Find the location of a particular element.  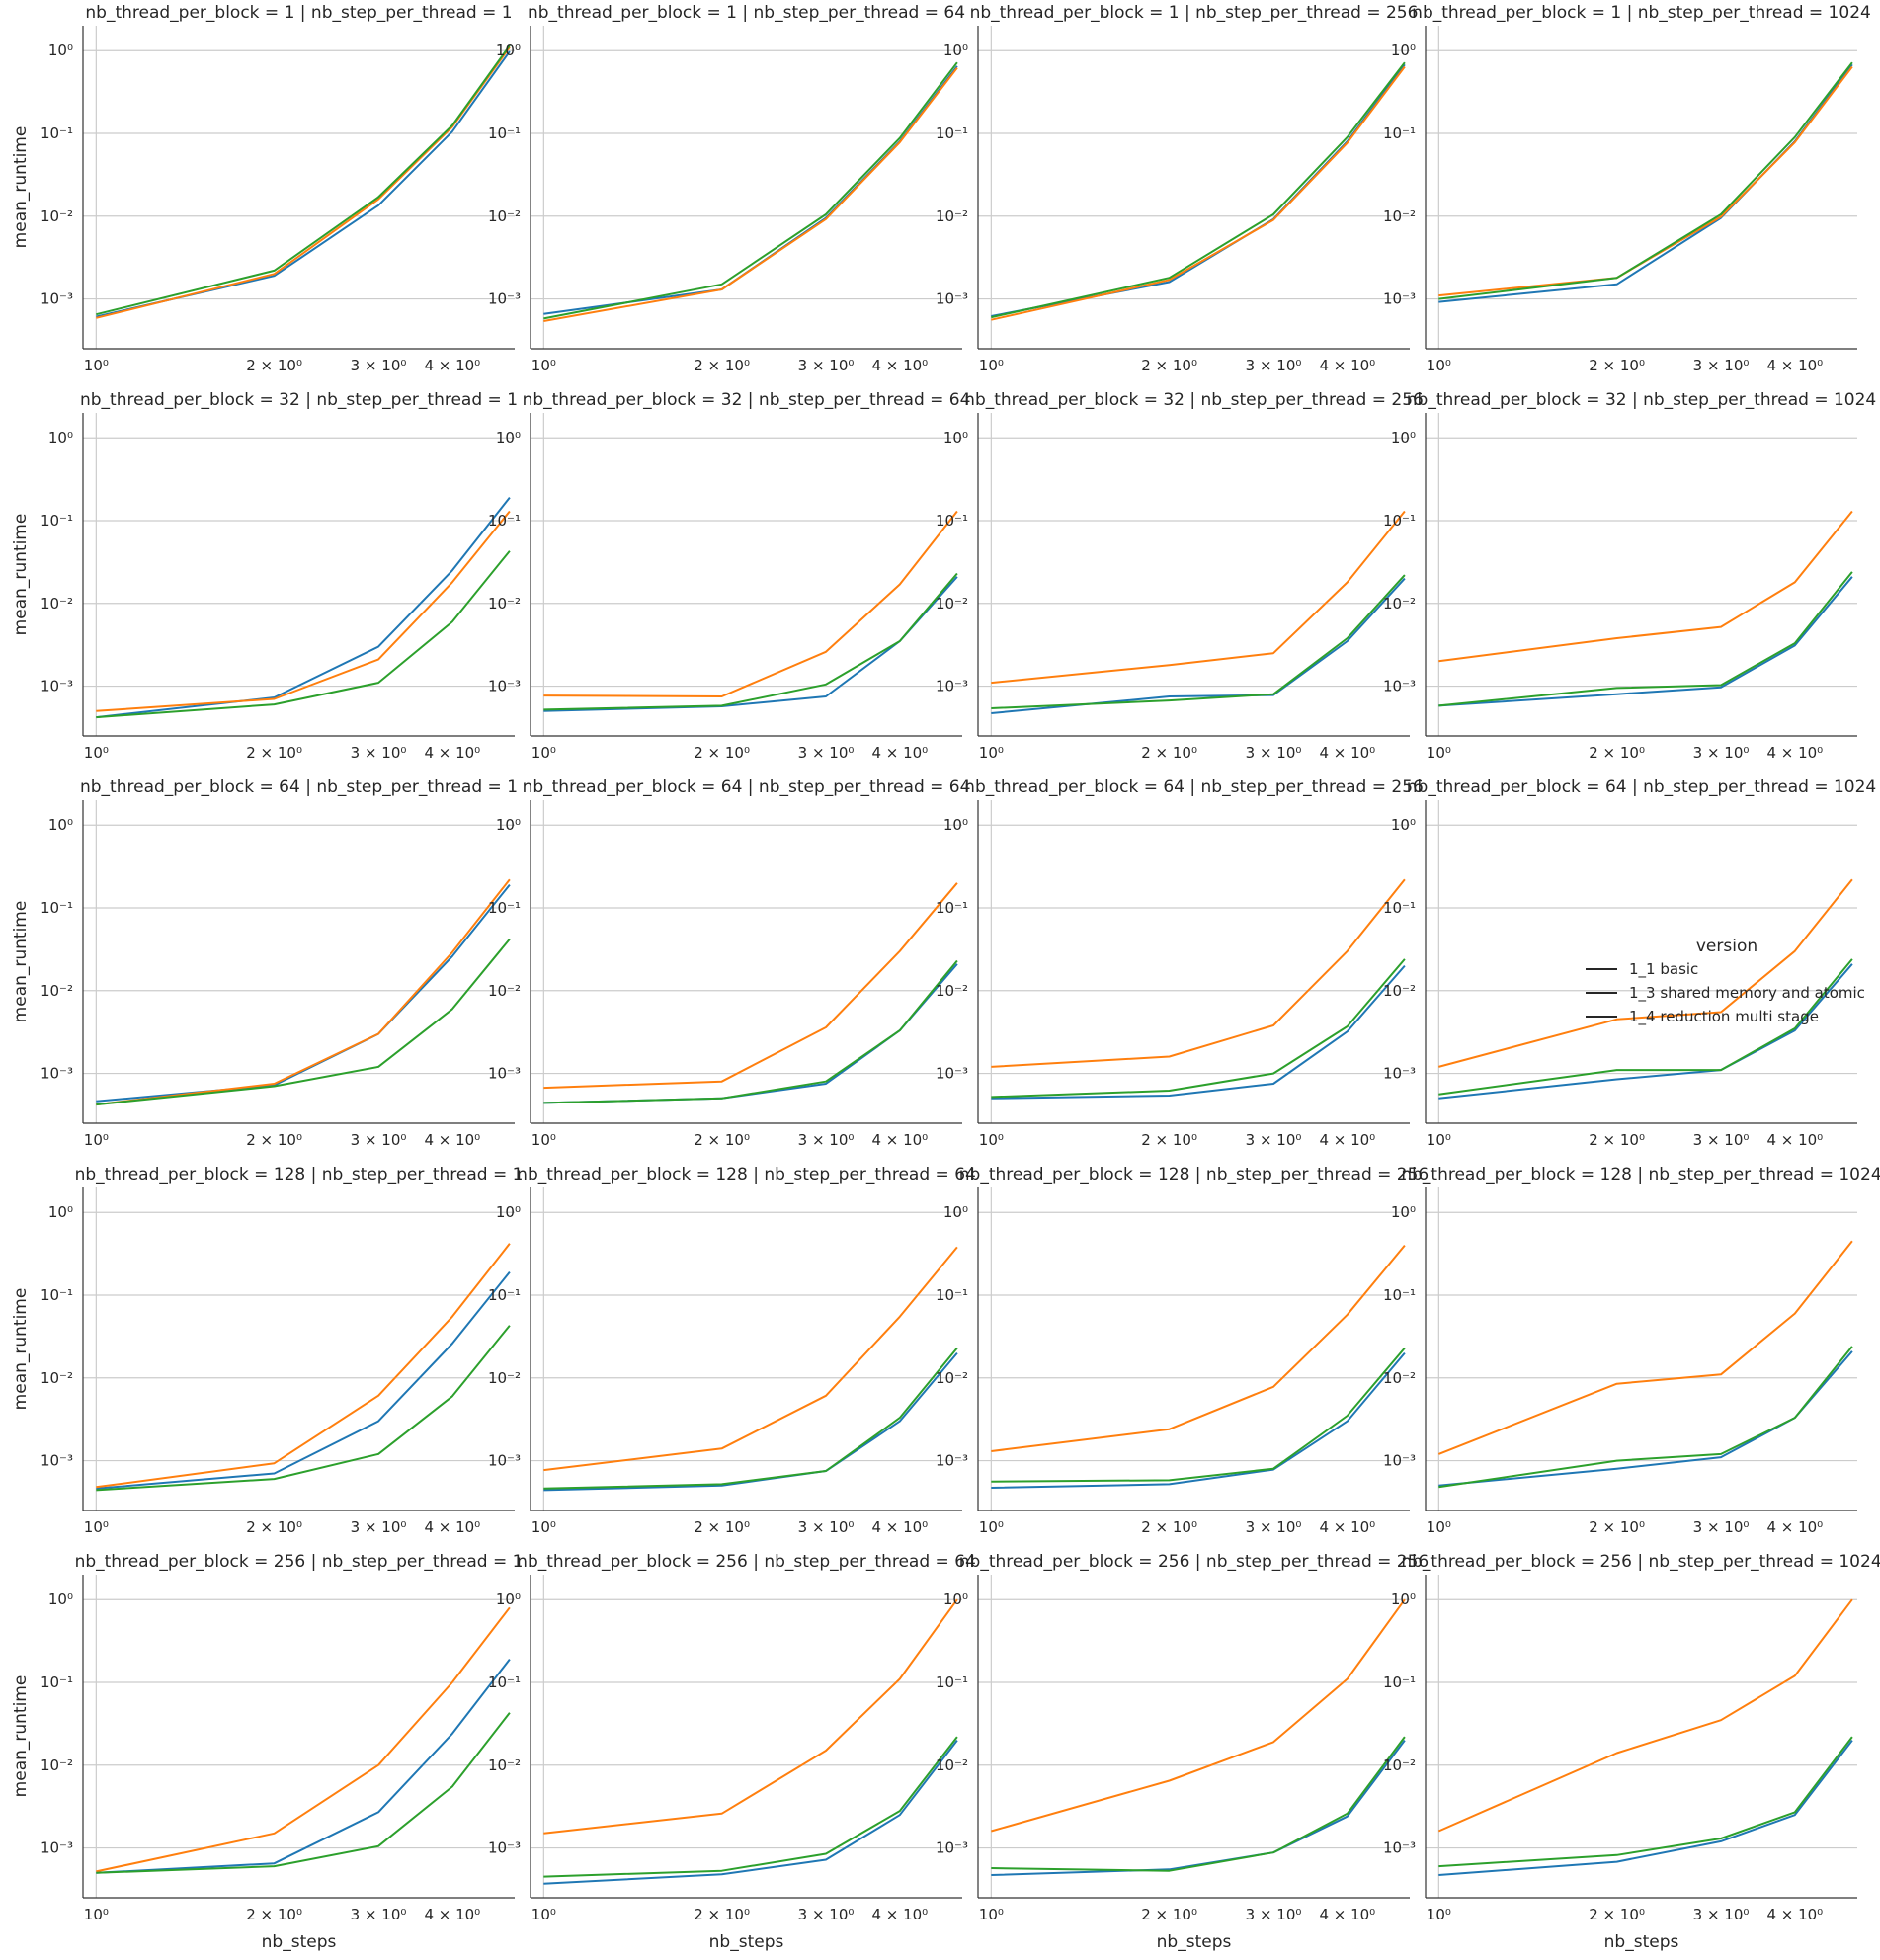

legend-entry: 1_1 basic is located at coordinates (1664, 969).